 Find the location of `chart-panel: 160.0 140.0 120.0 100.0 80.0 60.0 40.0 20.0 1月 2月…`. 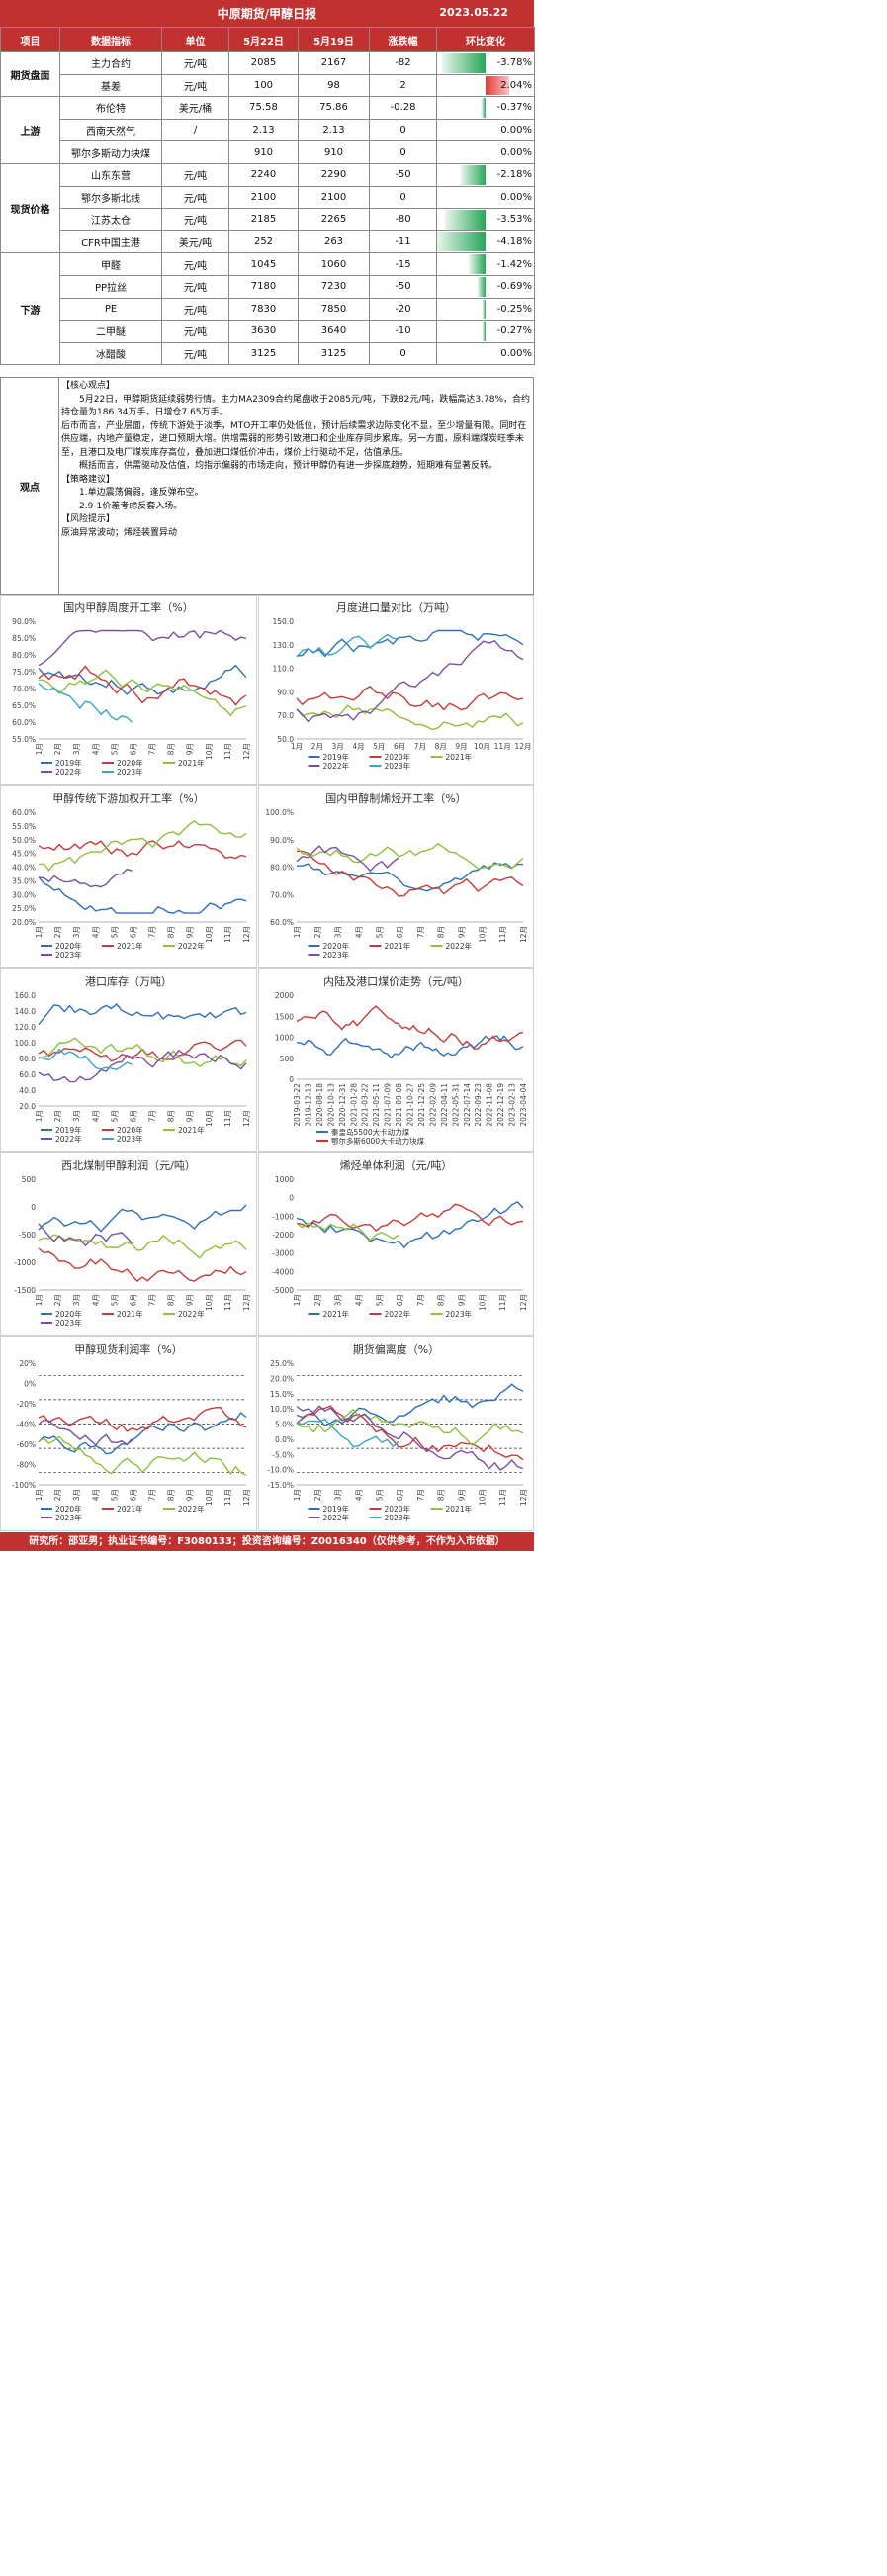

chart-panel: 160.0 140.0 120.0 100.0 80.0 60.0 40.0 20.0 1月 2月… is located at coordinates (128, 1060).